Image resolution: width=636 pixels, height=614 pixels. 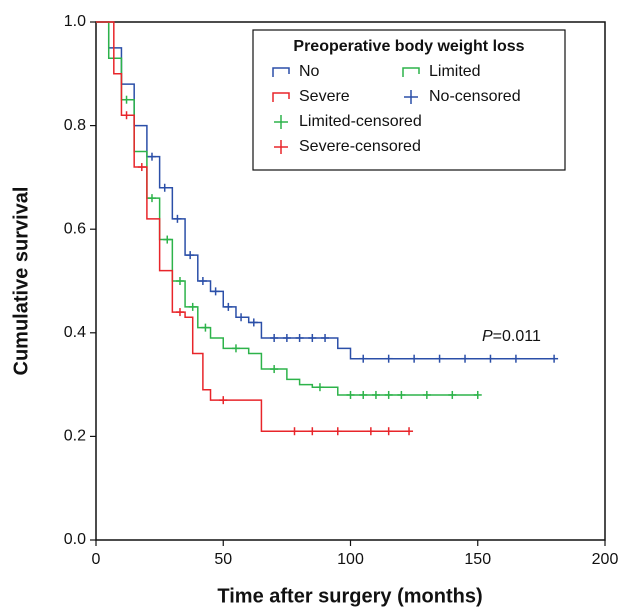 What do you see at coordinates (223, 559) in the screenshot?
I see `x-tick-label: 50` at bounding box center [223, 559].